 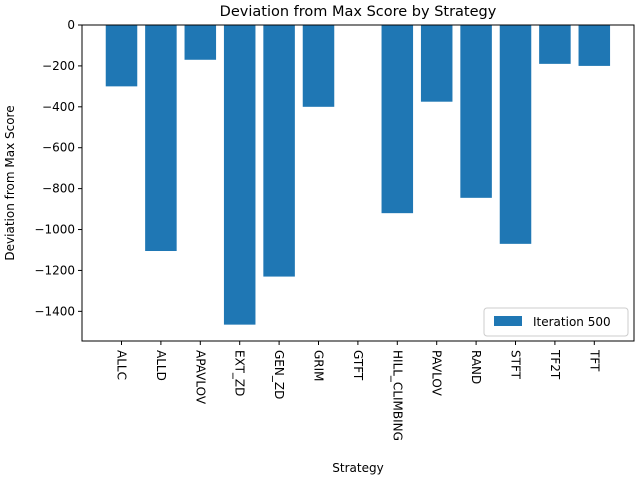 I want to click on y-tick-label: −600, so click(x=58, y=148).